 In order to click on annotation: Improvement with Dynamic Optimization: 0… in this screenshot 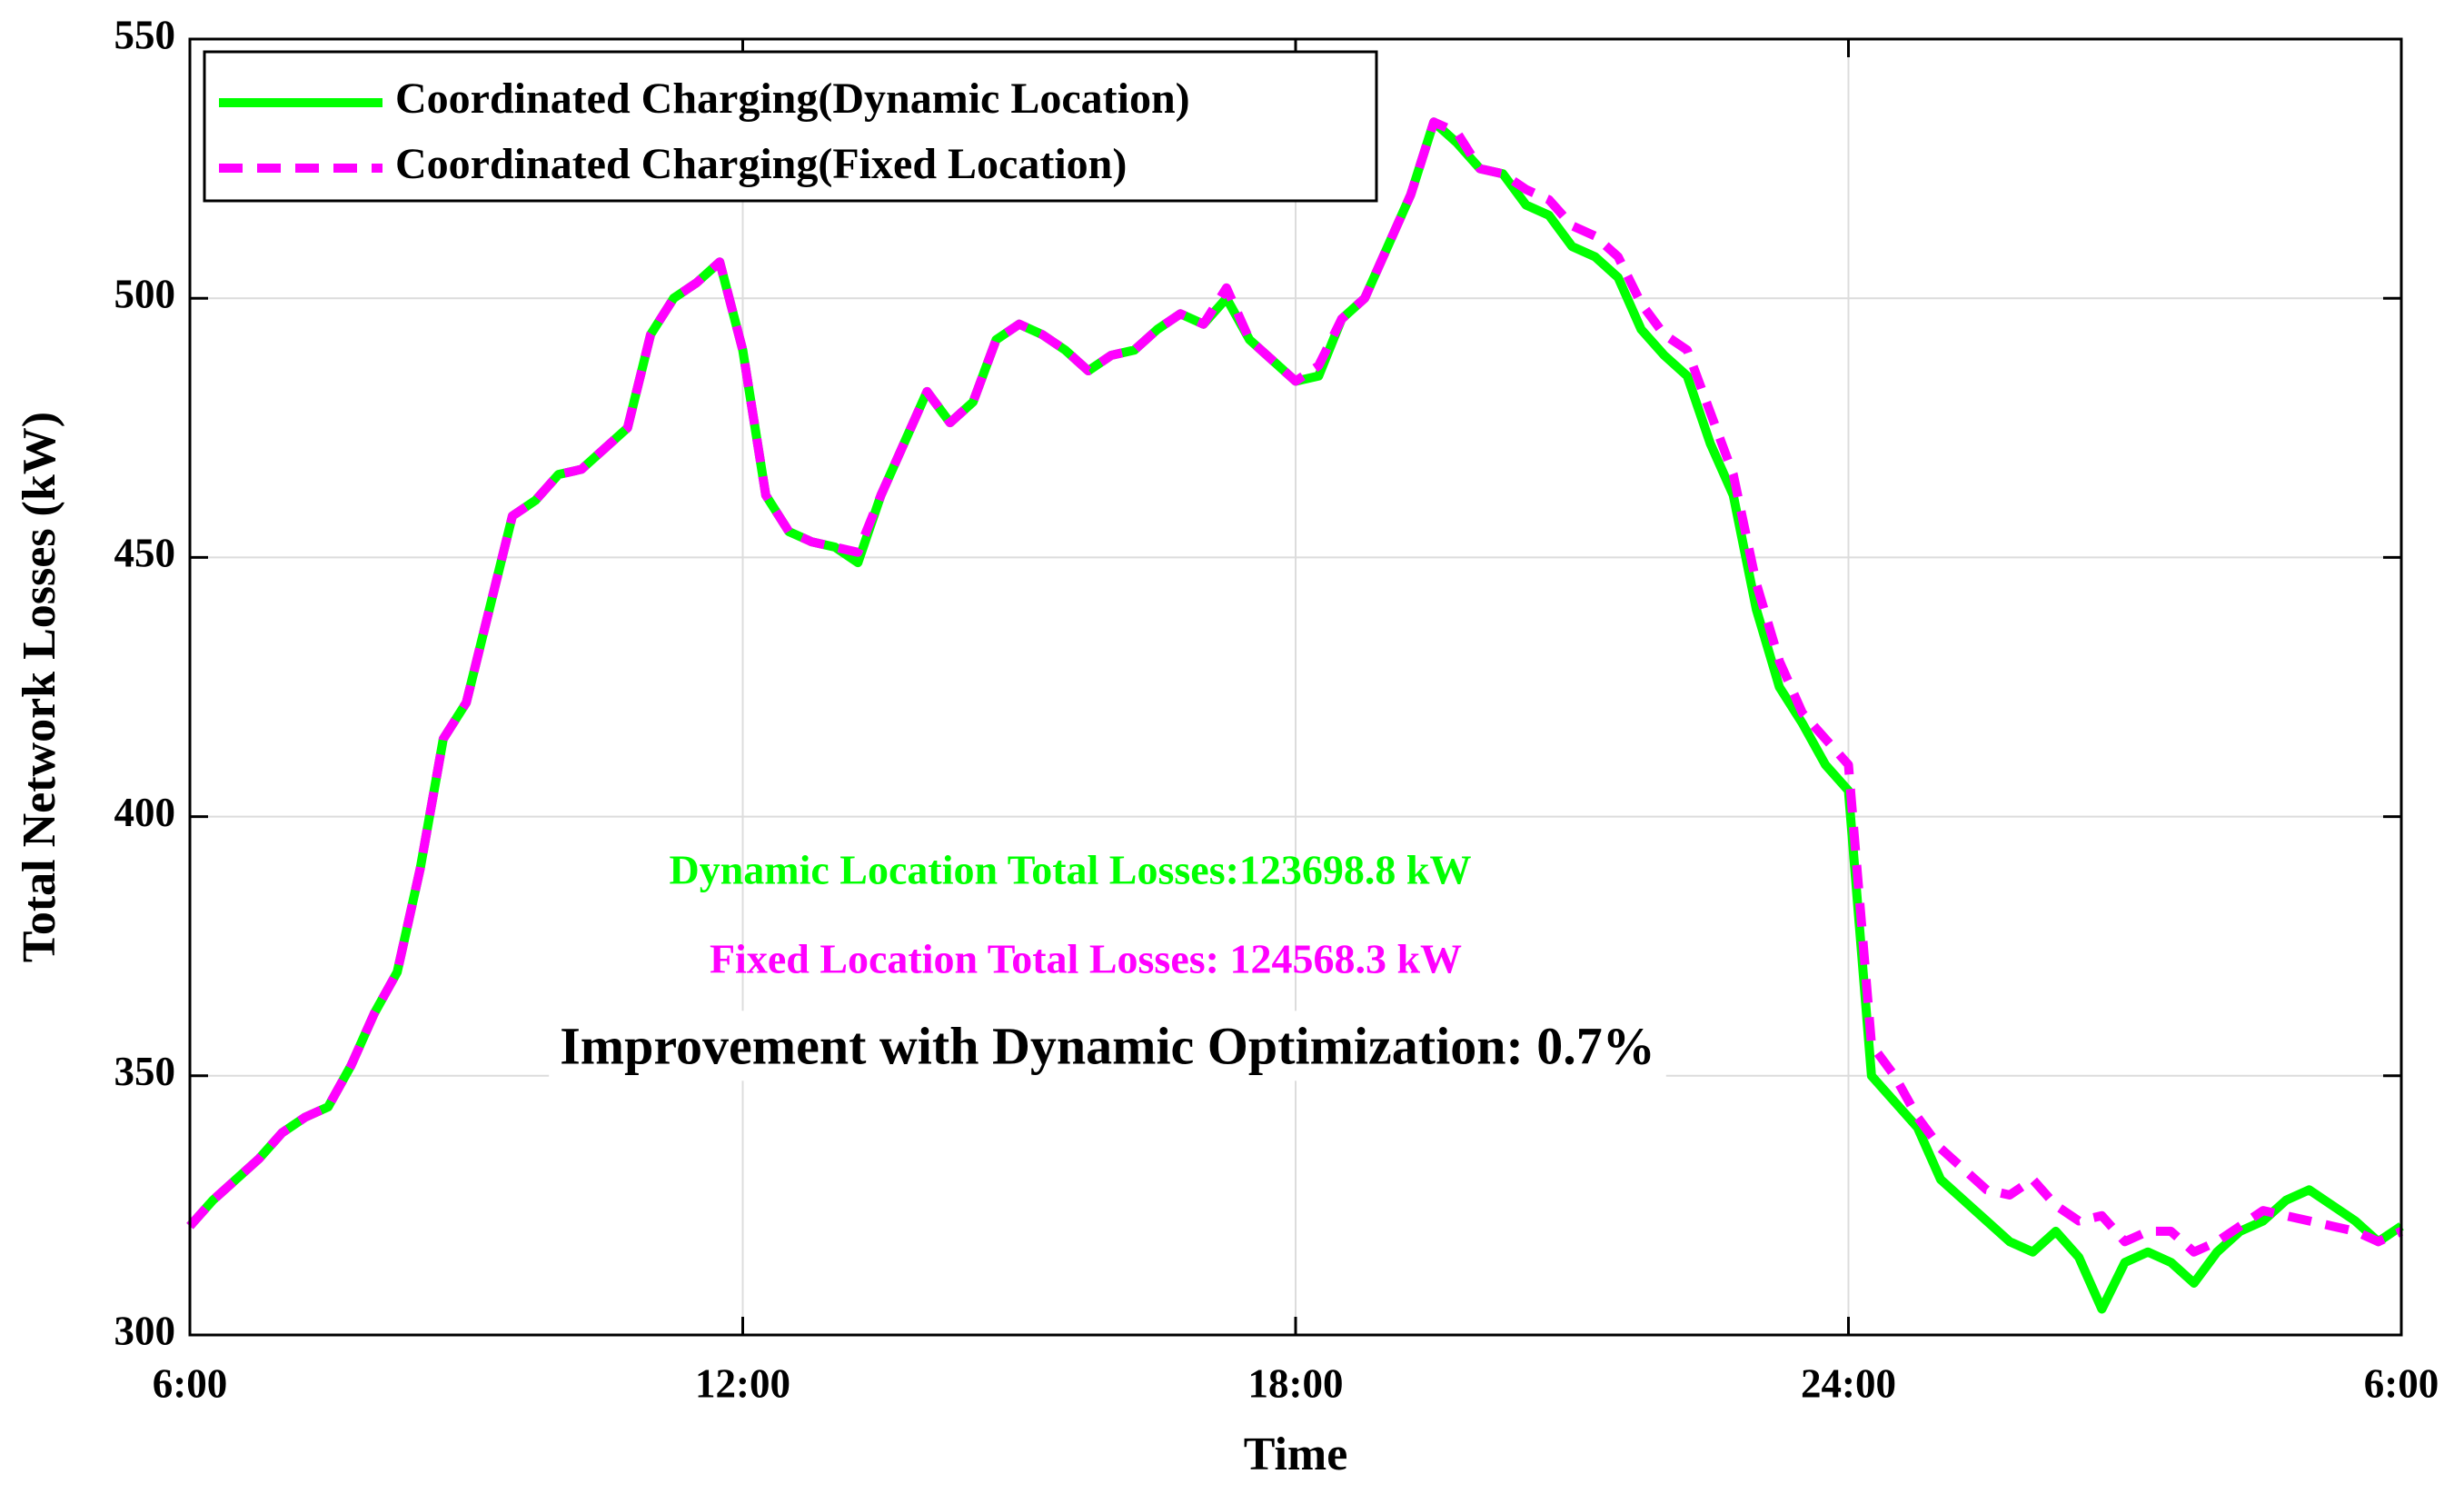, I will do `click(1108, 1045)`.